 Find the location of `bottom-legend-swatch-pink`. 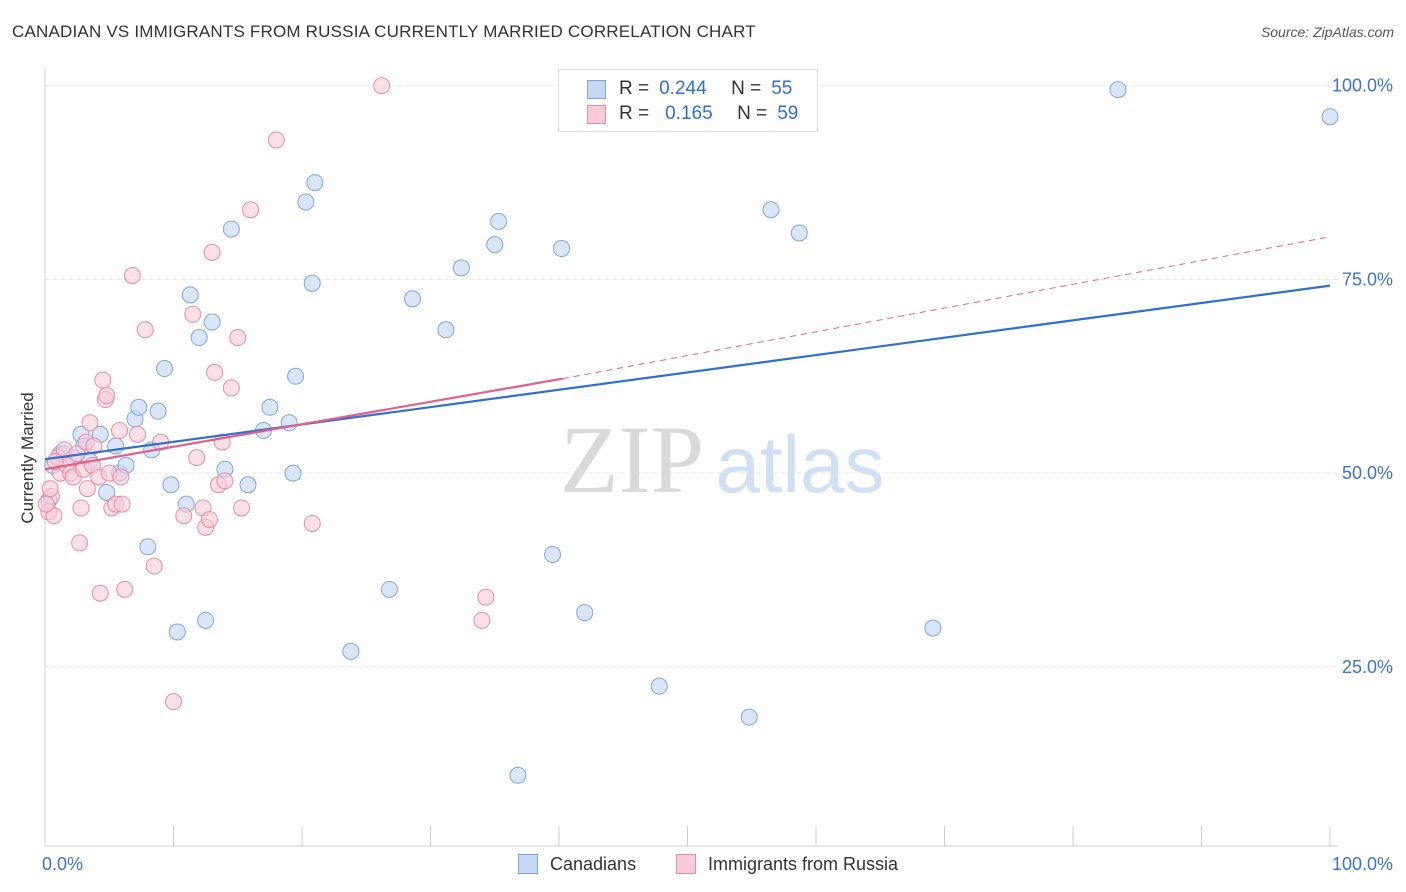

bottom-legend-swatch-pink is located at coordinates (686, 864).